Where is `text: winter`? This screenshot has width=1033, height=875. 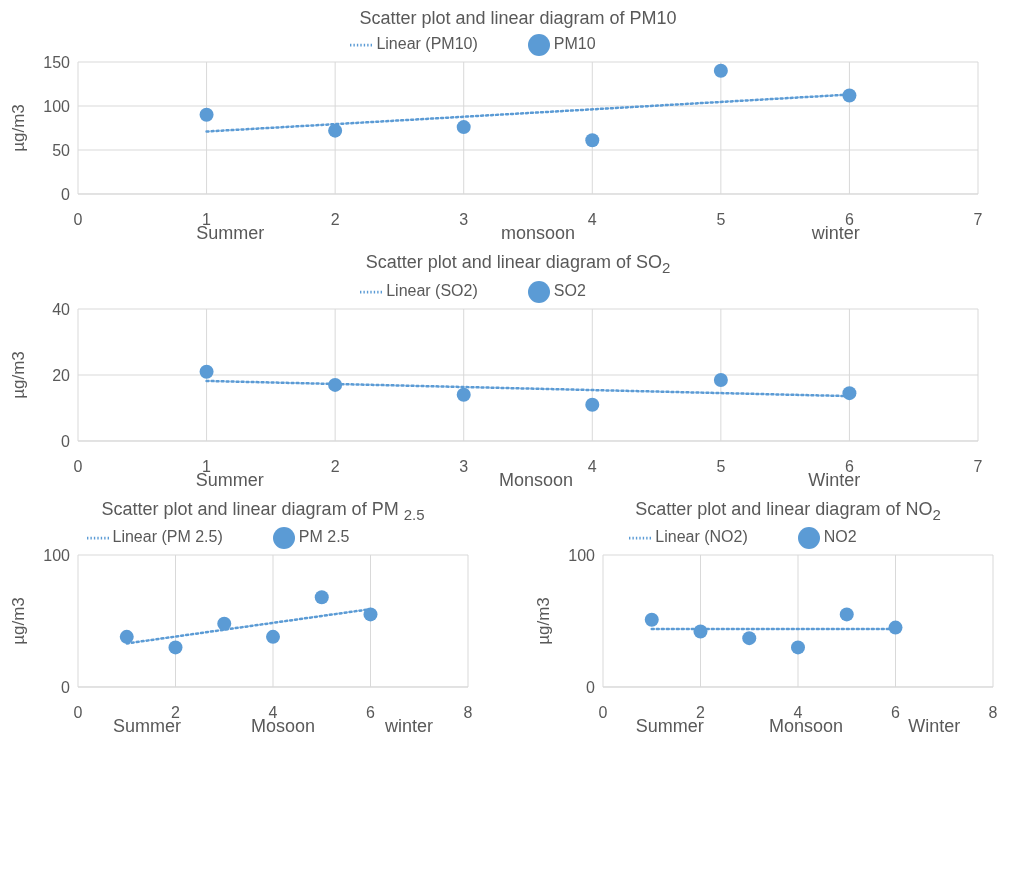 text: winter is located at coordinates (408, 727).